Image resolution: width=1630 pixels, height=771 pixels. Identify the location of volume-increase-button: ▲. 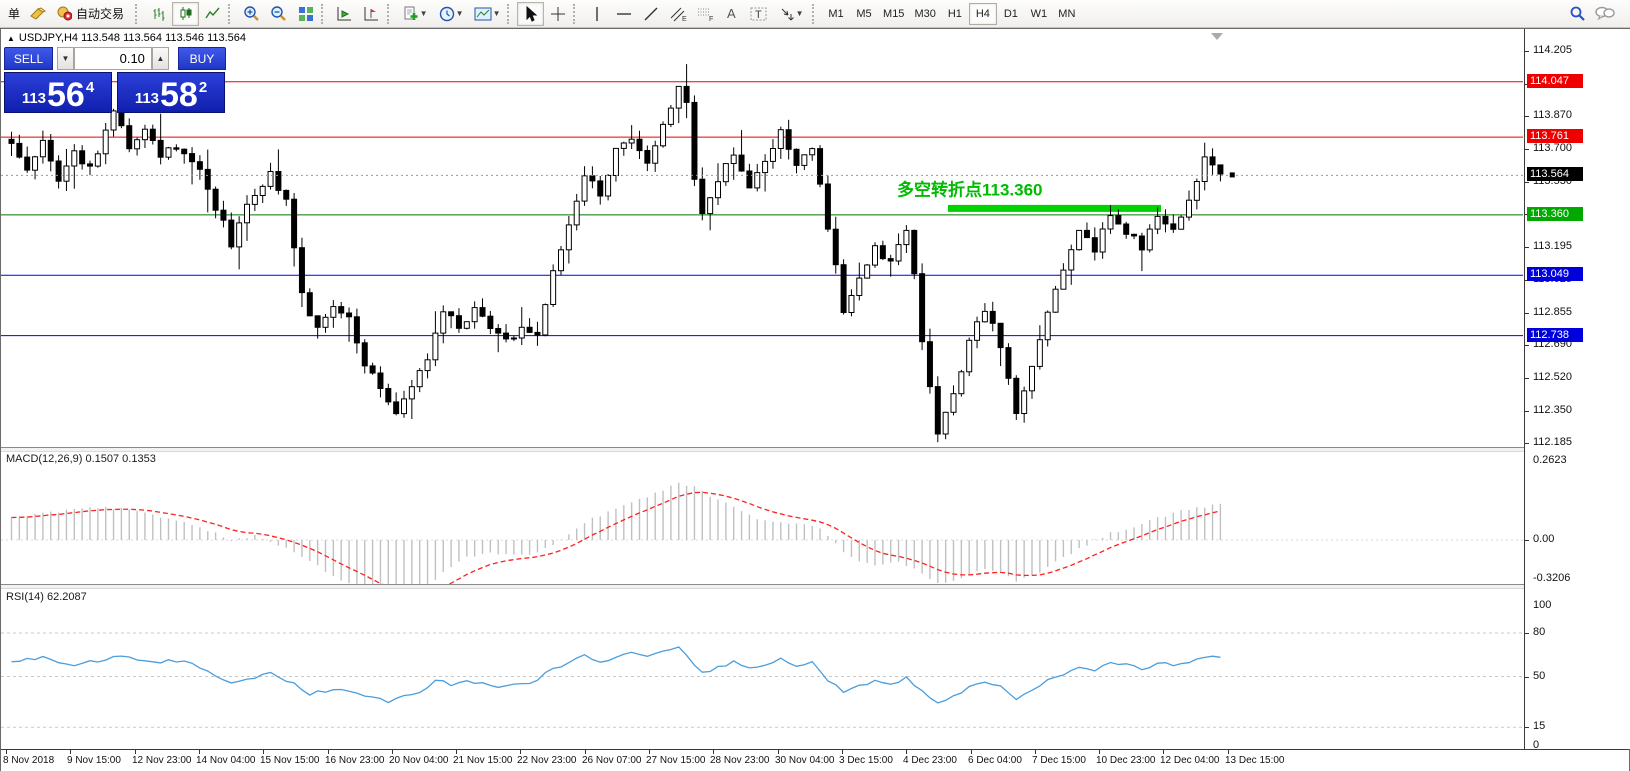
(160, 58).